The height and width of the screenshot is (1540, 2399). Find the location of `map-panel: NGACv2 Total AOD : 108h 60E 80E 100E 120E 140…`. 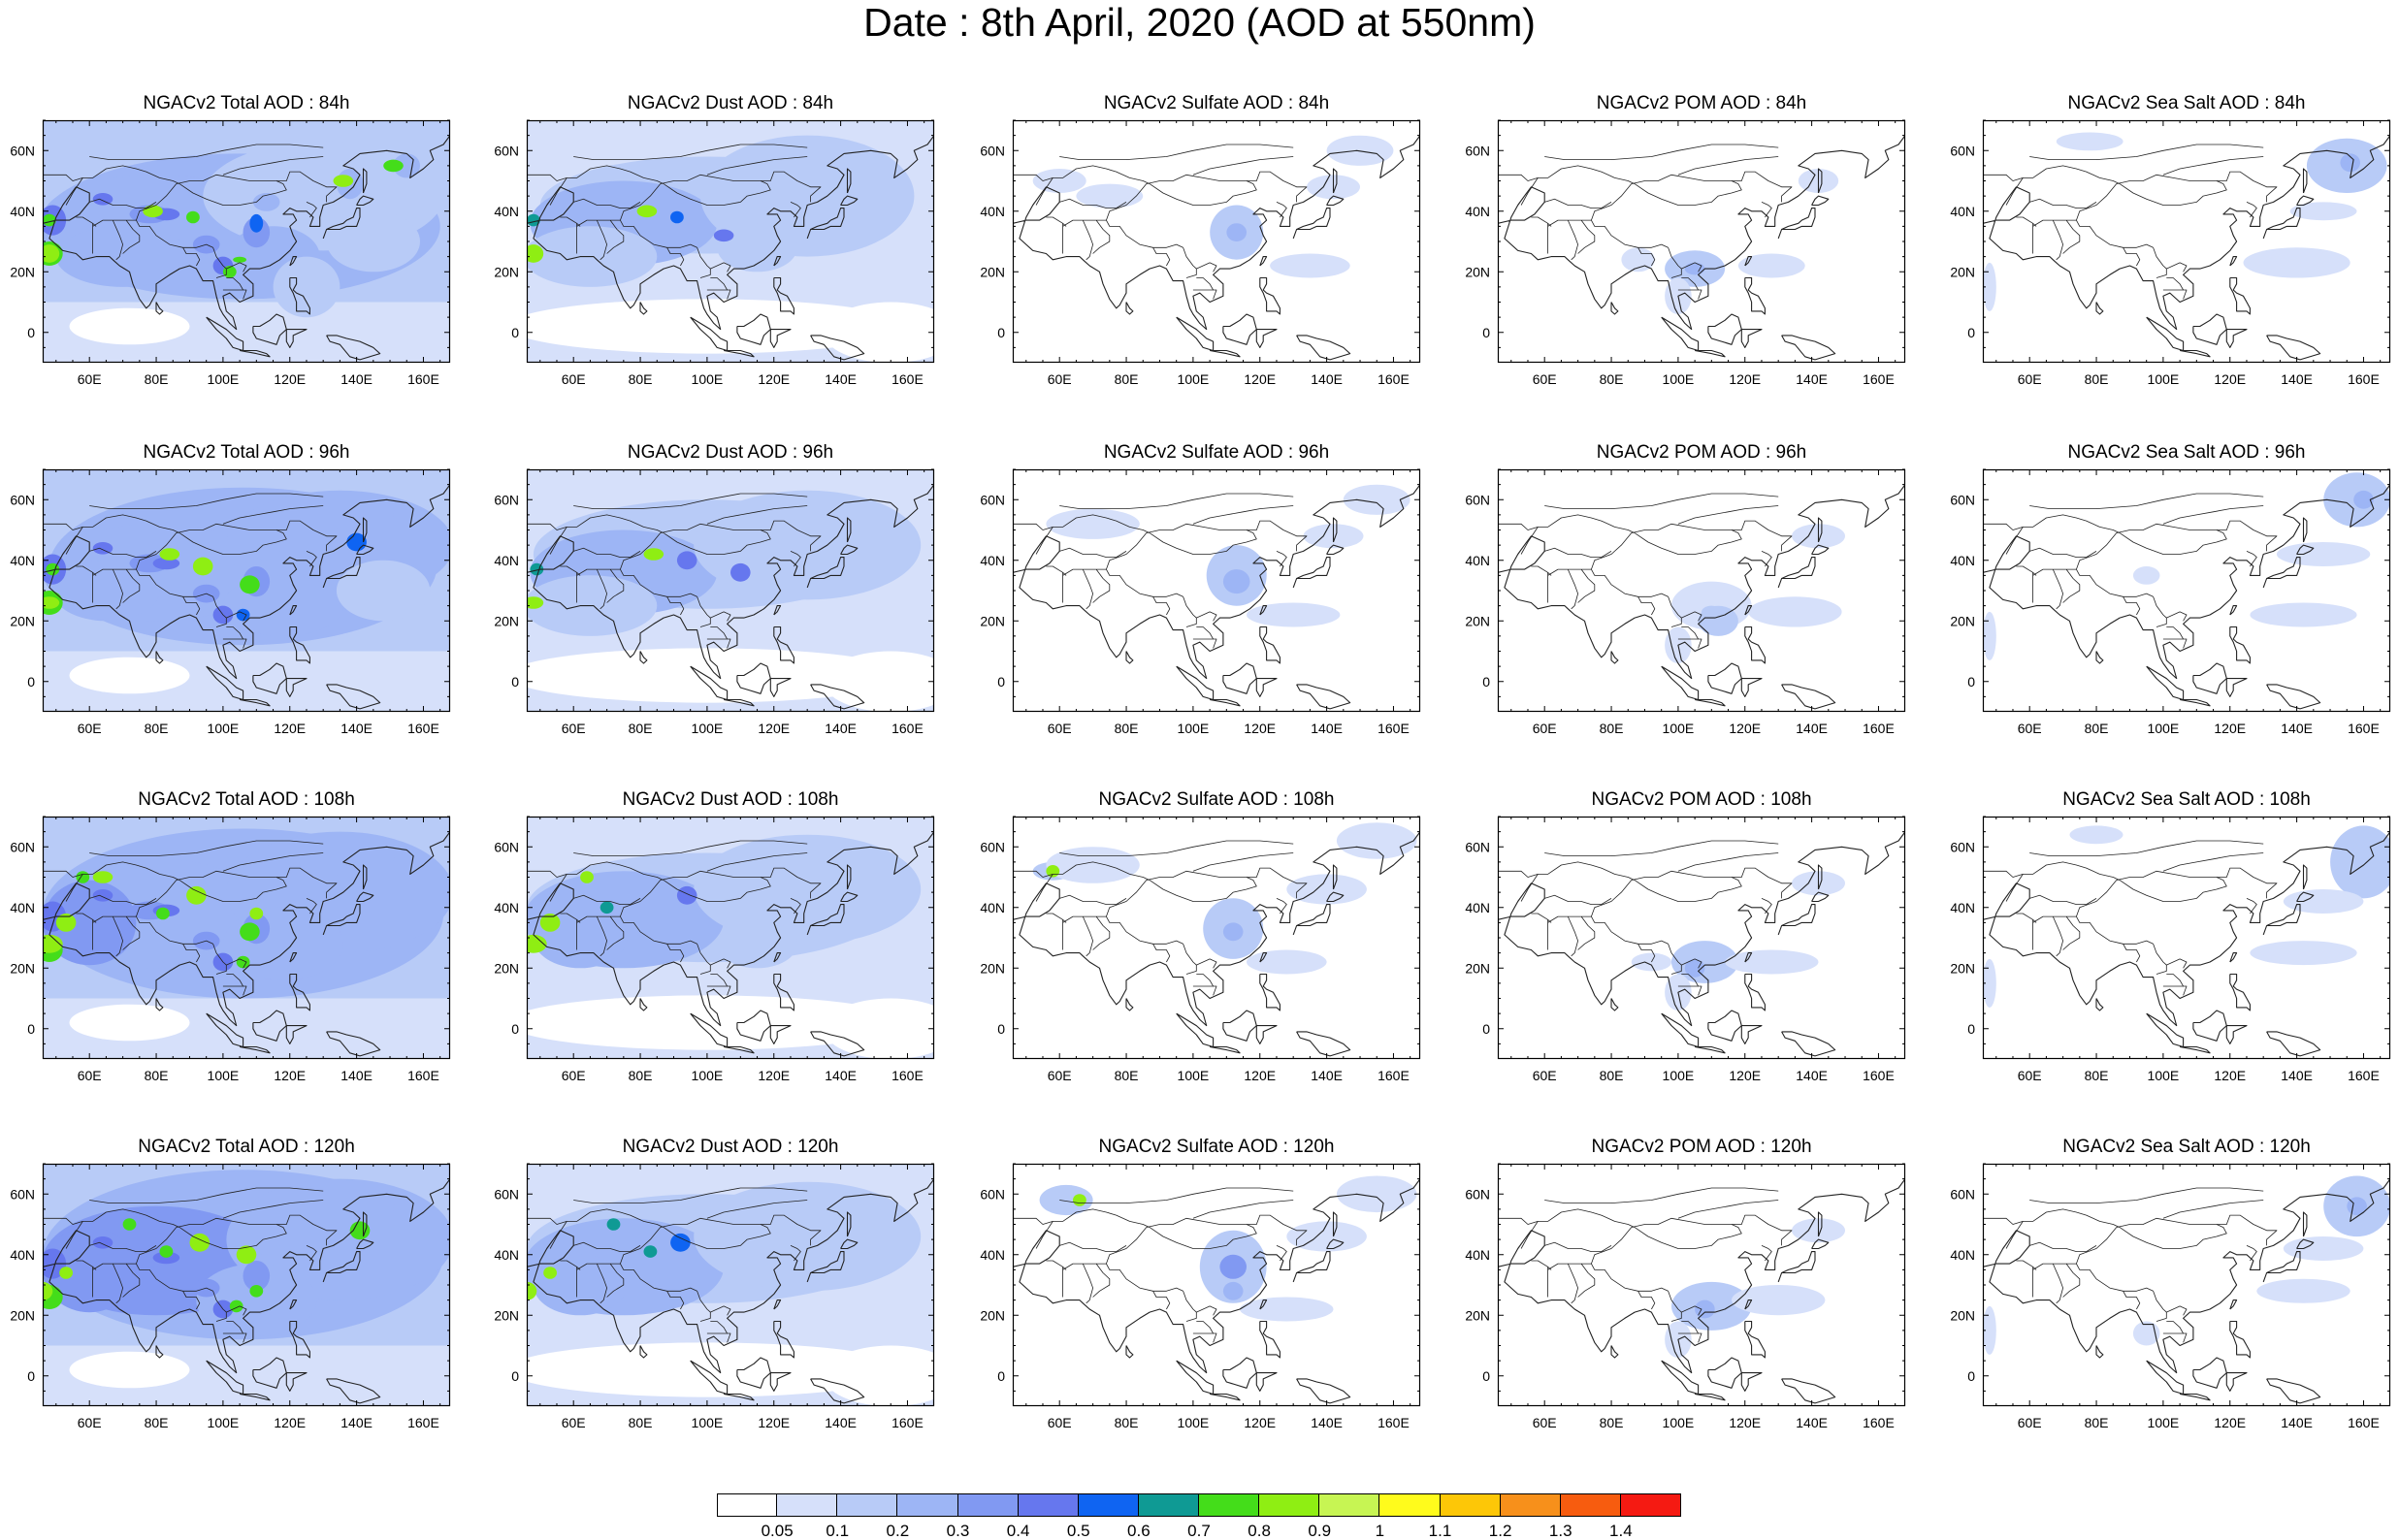

map-panel: NGACv2 Total AOD : 108h 60E 80E 100E 120E 140… is located at coordinates (231, 936).